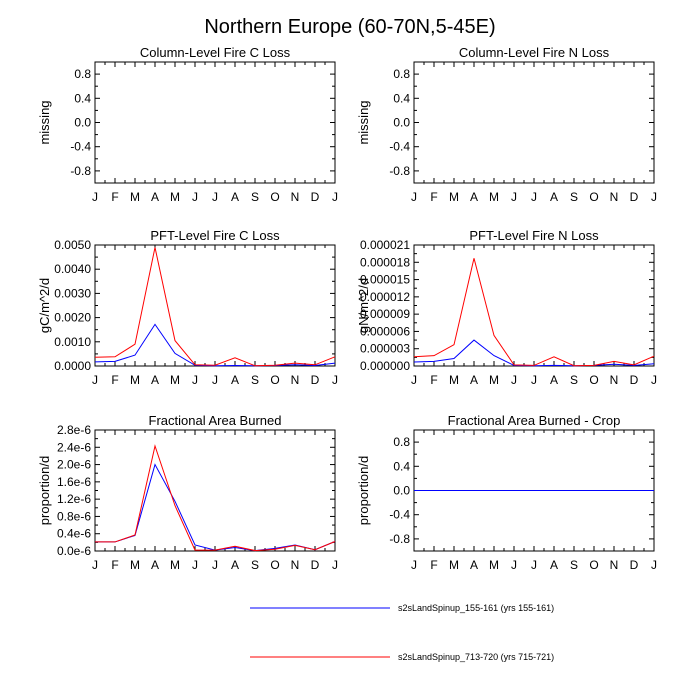 Image resolution: width=700 pixels, height=700 pixels. I want to click on y-tick-label: -0.4, so click(399, 147).